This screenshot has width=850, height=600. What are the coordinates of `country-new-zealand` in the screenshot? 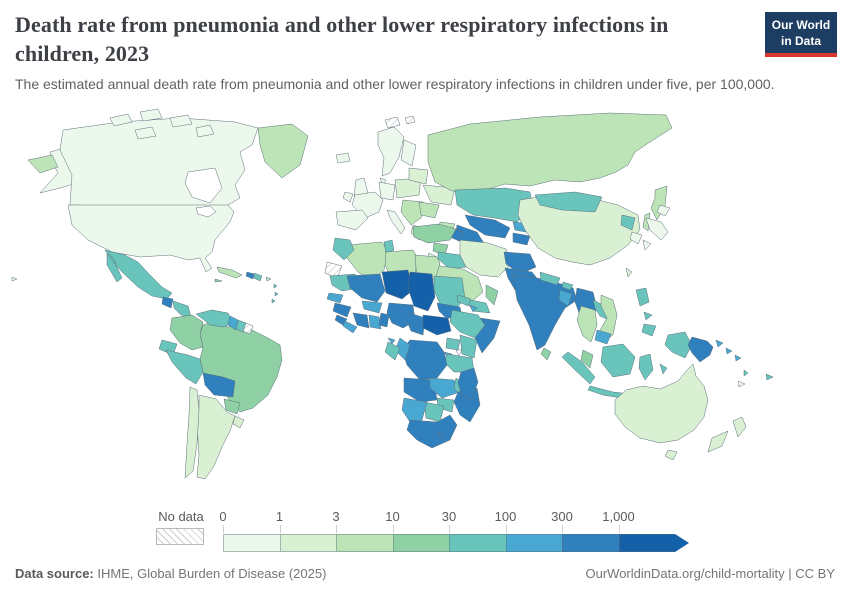 It's located at (727, 434).